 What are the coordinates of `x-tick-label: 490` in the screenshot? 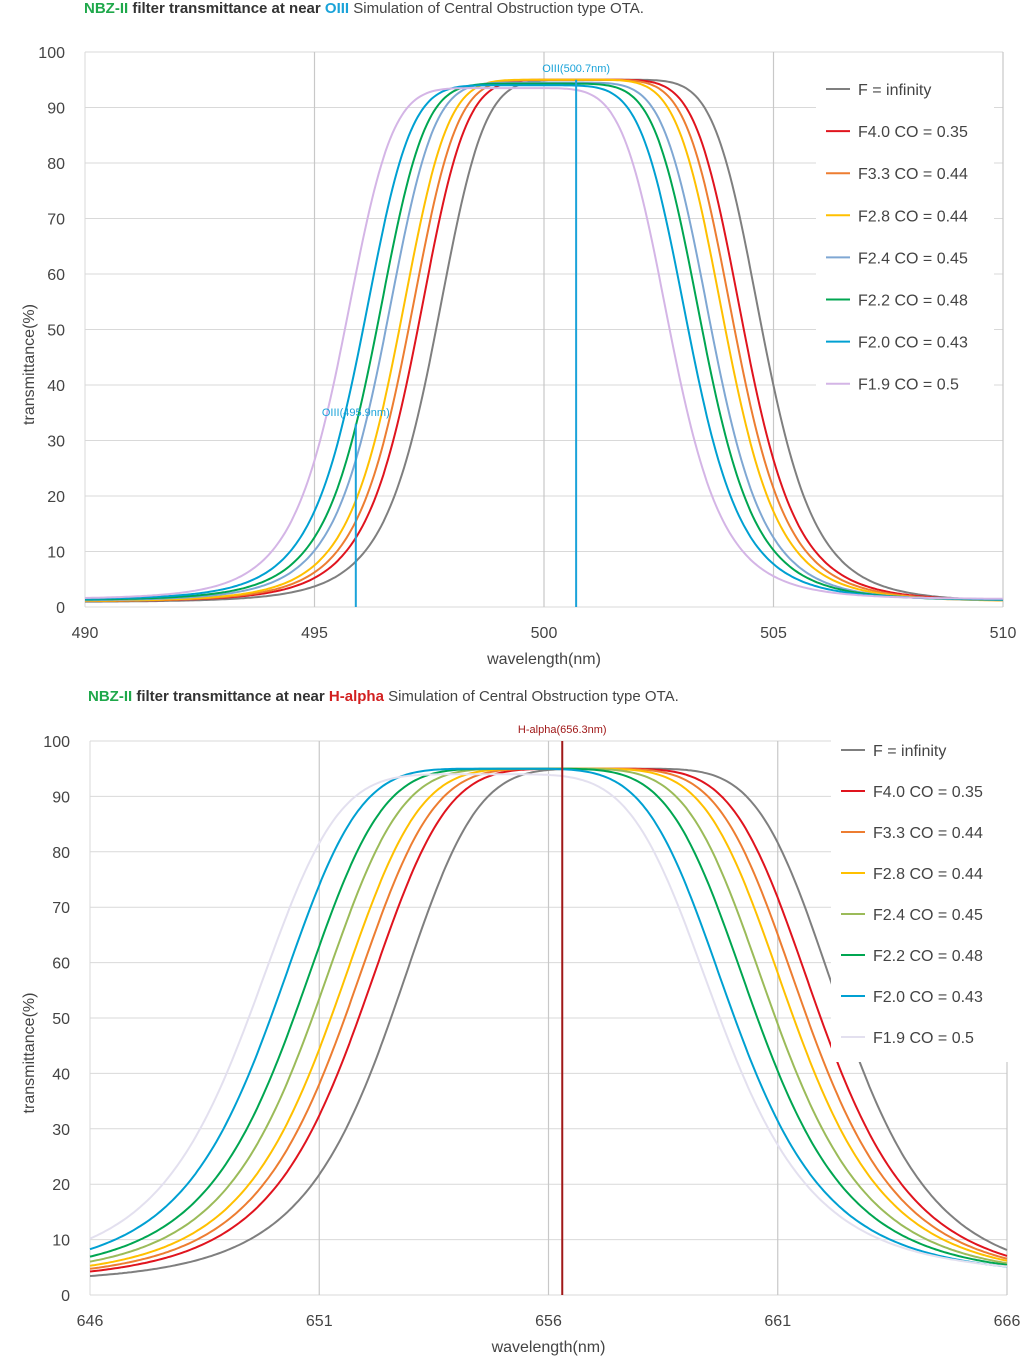 It's located at (85, 633).